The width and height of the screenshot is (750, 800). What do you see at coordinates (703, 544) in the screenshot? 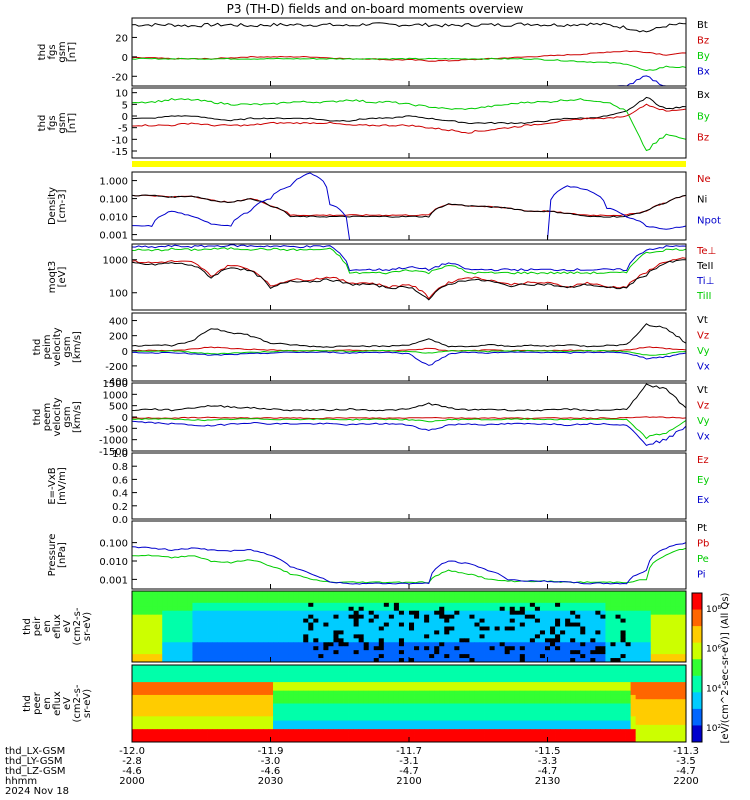
I see `legend-Pb: Pb` at bounding box center [703, 544].